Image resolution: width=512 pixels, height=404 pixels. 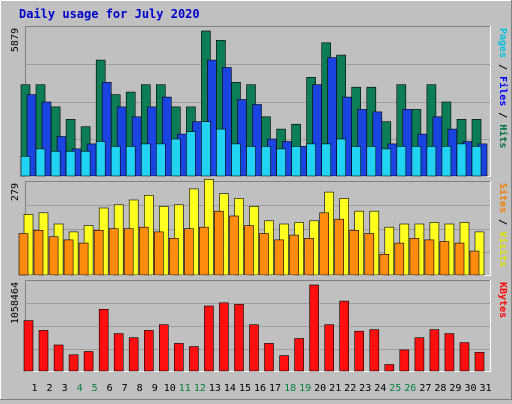 I want to click on x-axis-day-label: 4, so click(x=80, y=388).